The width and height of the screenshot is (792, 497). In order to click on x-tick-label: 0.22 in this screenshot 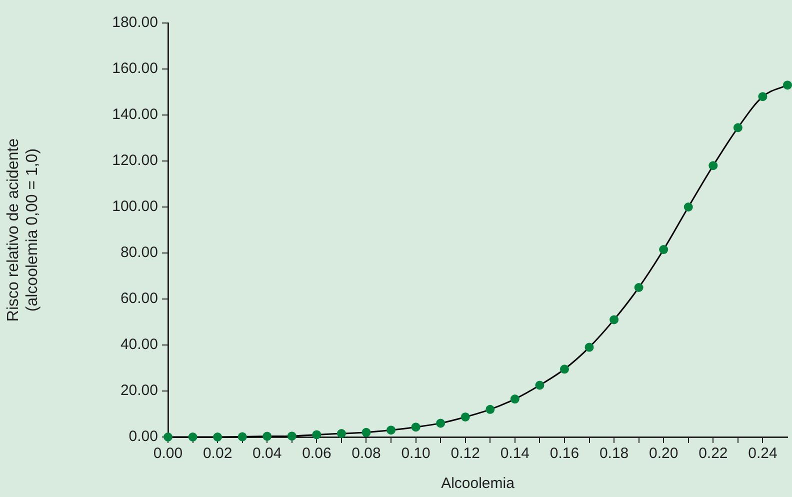, I will do `click(713, 453)`.